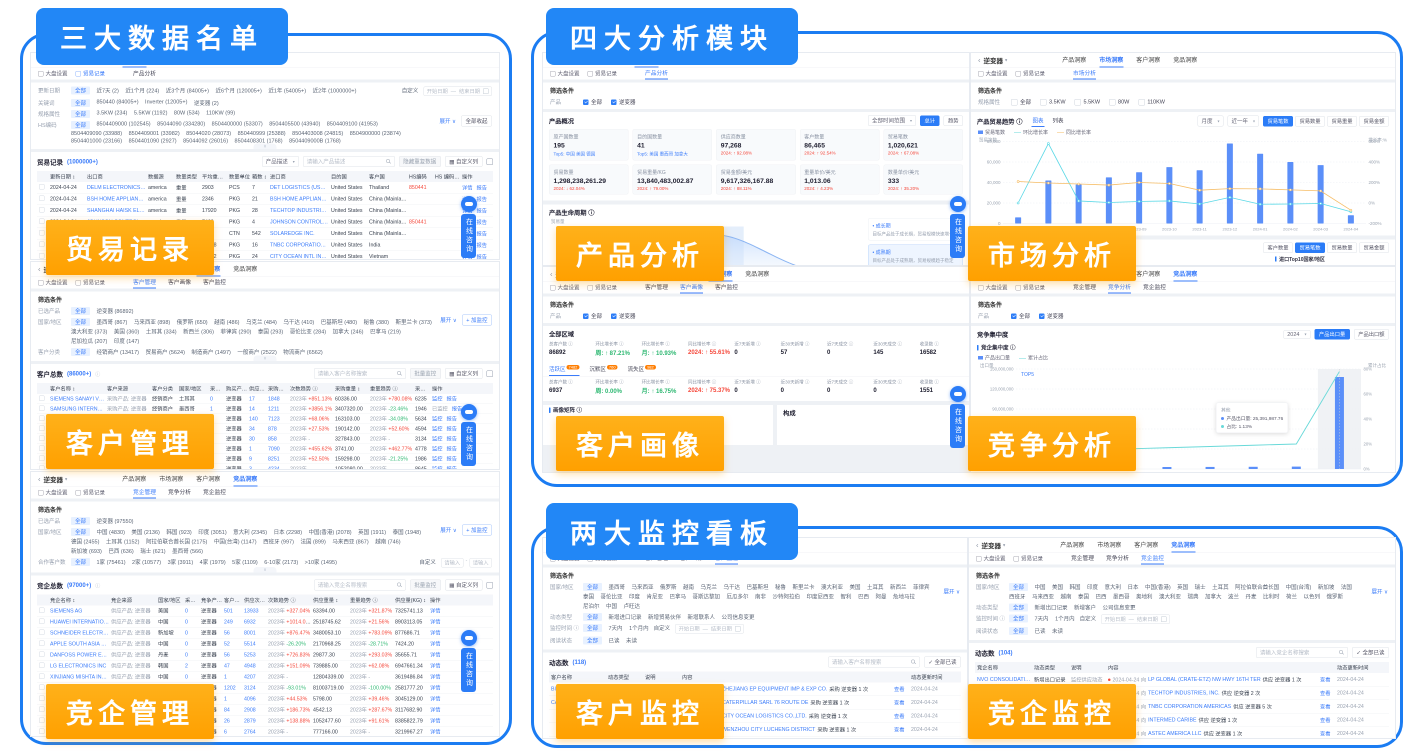 Image resolution: width=1413 pixels, height=752 pixels. What do you see at coordinates (634, 597) in the screenshot?
I see `filter-chip: 印度` at bounding box center [634, 597].